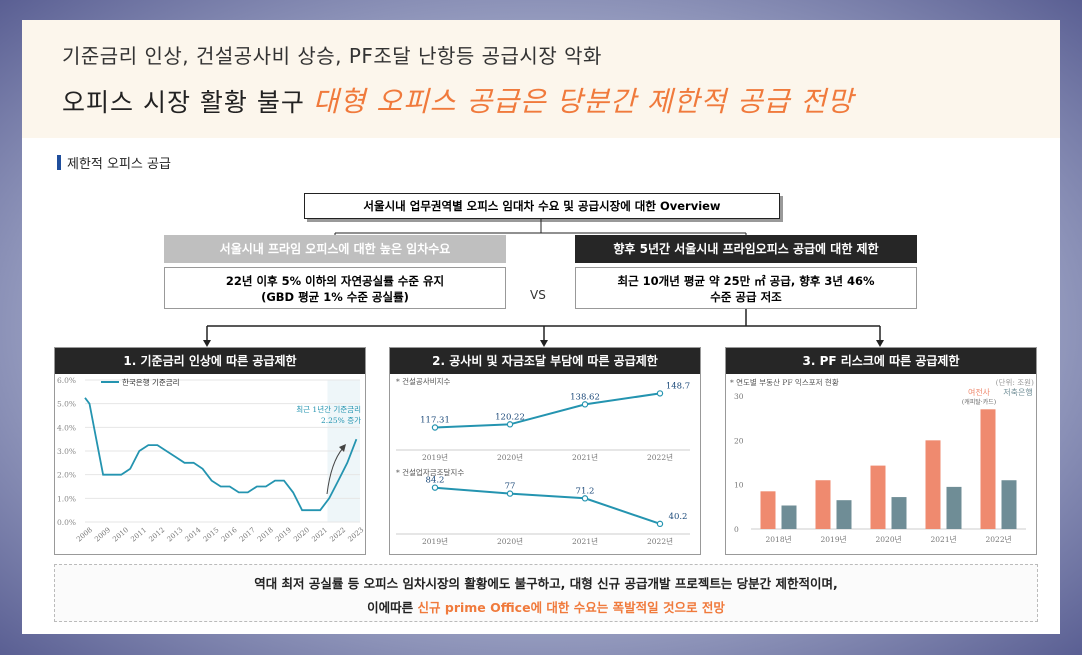 The height and width of the screenshot is (655, 1082). Describe the element at coordinates (739, 396) in the screenshot. I see `y-tick-label: 30` at that location.